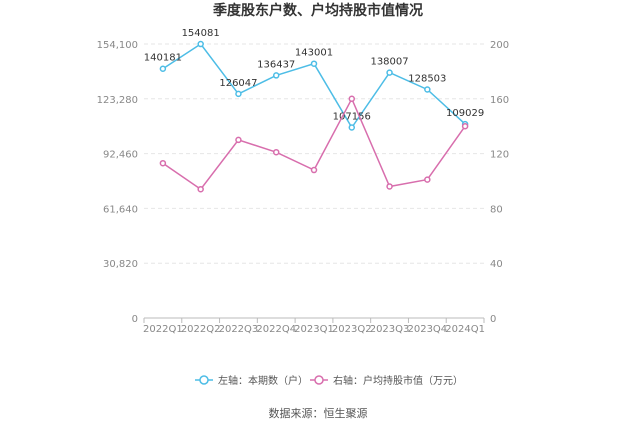 Image resolution: width=637 pixels, height=431 pixels. What do you see at coordinates (390, 329) in the screenshot?
I see `x-tick-label: 2023Q3` at bounding box center [390, 329].